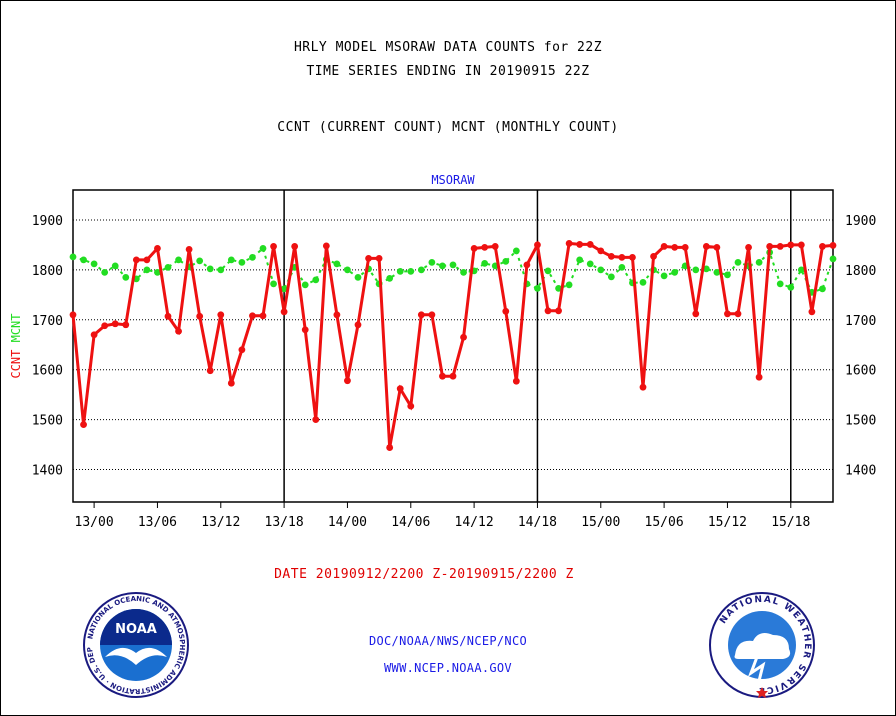 The width and height of the screenshot is (896, 716). What do you see at coordinates (47, 471) in the screenshot?
I see `y-tick-label-left: 1400` at bounding box center [47, 471].